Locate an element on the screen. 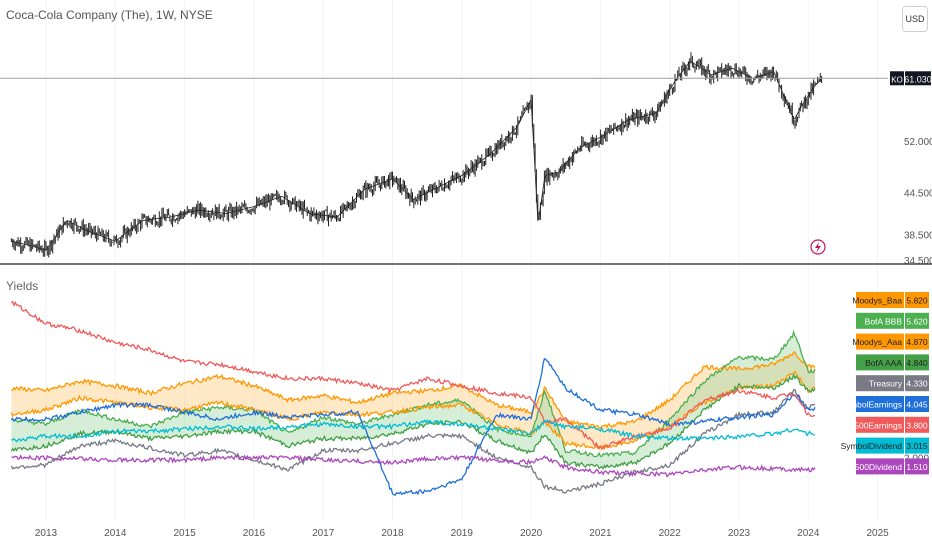 The height and width of the screenshot is (555, 932). badge-value-label: 4.840 is located at coordinates (917, 363).